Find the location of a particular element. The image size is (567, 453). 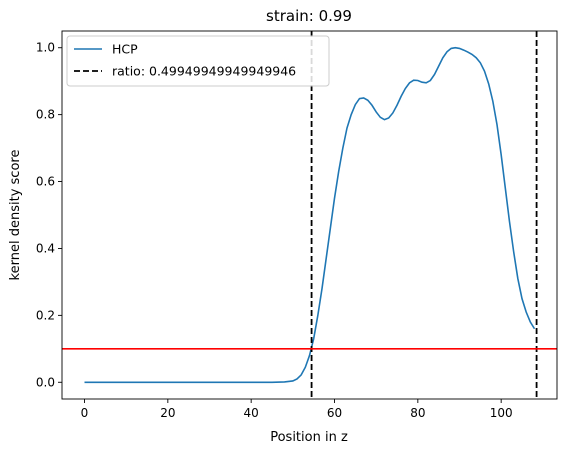

legend-box is located at coordinates (198, 61).